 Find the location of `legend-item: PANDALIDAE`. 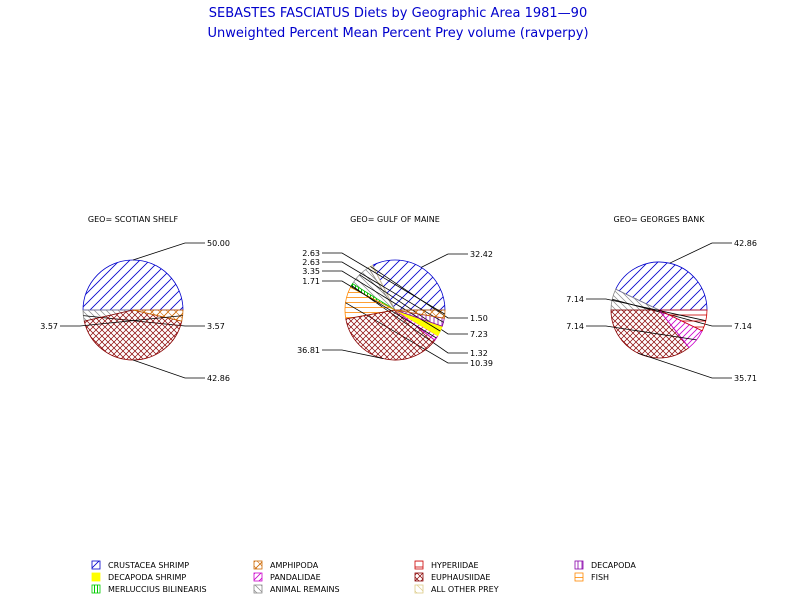

legend-item: PANDALIDAE is located at coordinates (287, 577).